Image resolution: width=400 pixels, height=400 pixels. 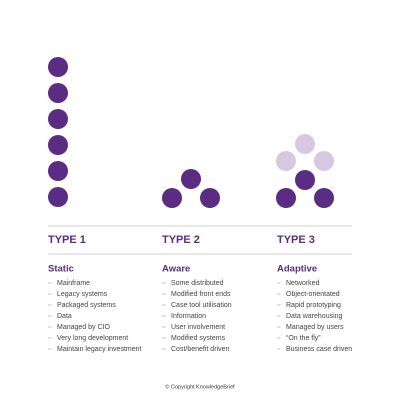 What do you see at coordinates (200, 386) in the screenshot?
I see `footer: © Copyright KnowledgeBrief` at bounding box center [200, 386].